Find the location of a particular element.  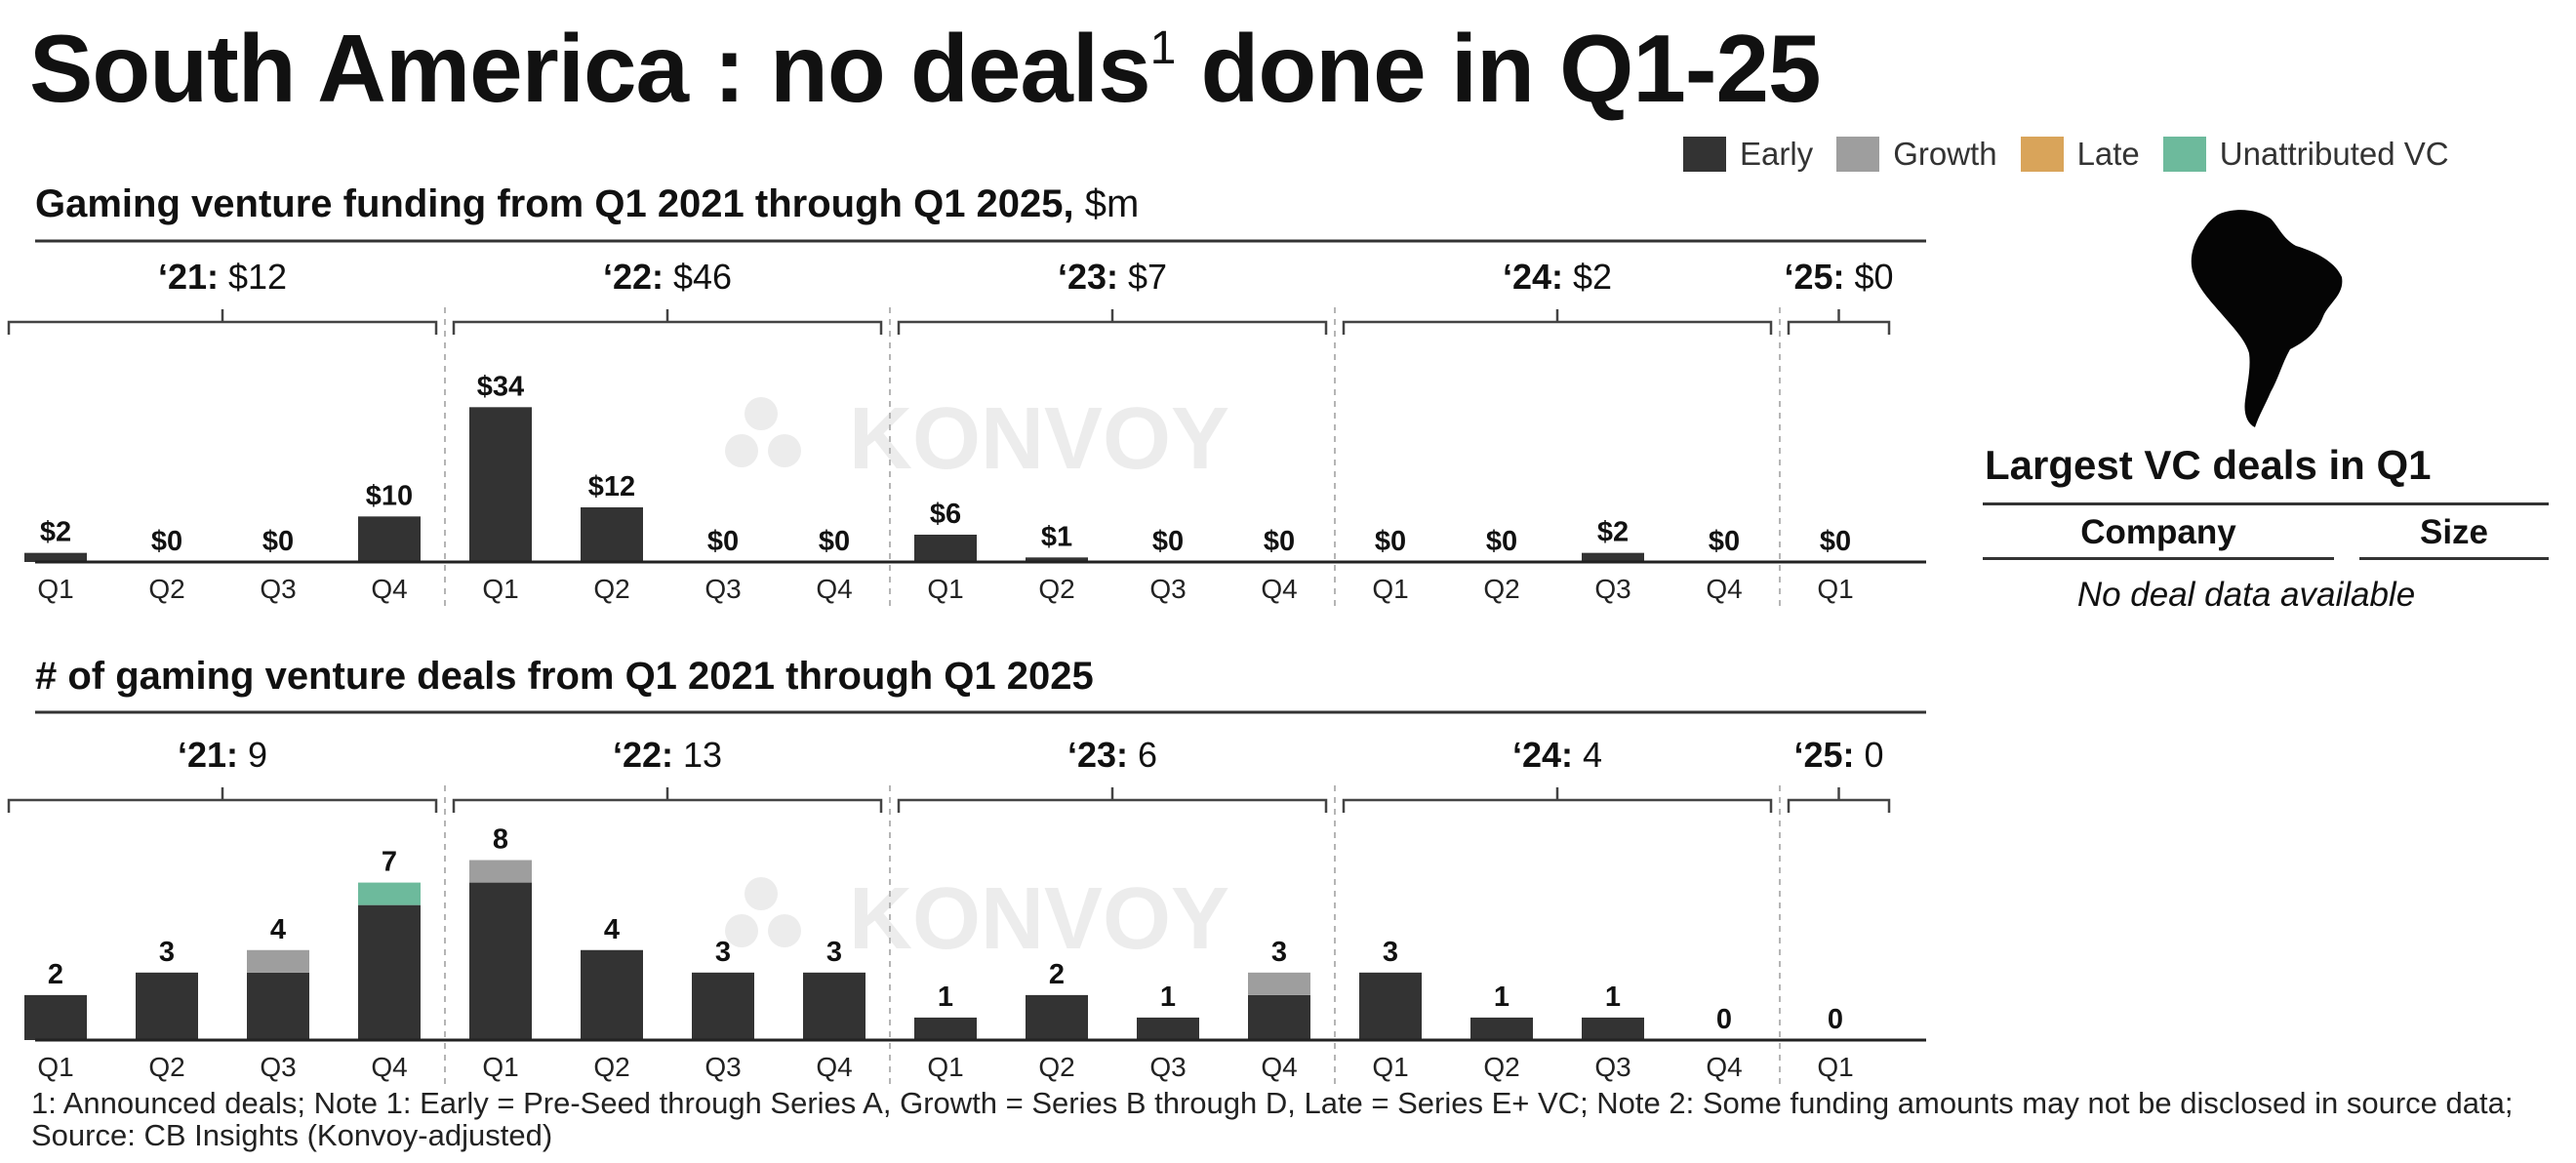

deals-table-title: Largest VC deals in Q1 is located at coordinates (2208, 465).